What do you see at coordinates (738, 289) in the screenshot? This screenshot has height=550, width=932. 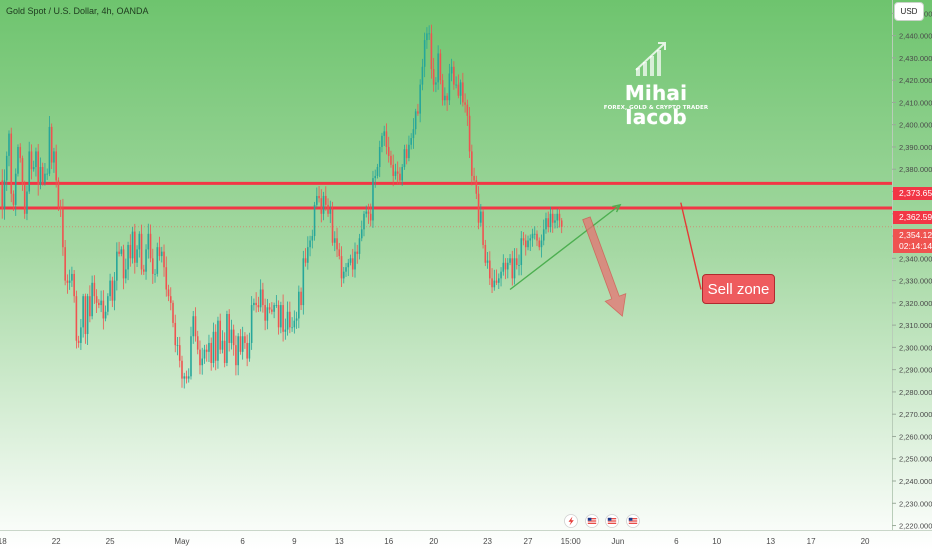 I see `sell-zone-callout: Sell zone` at bounding box center [738, 289].